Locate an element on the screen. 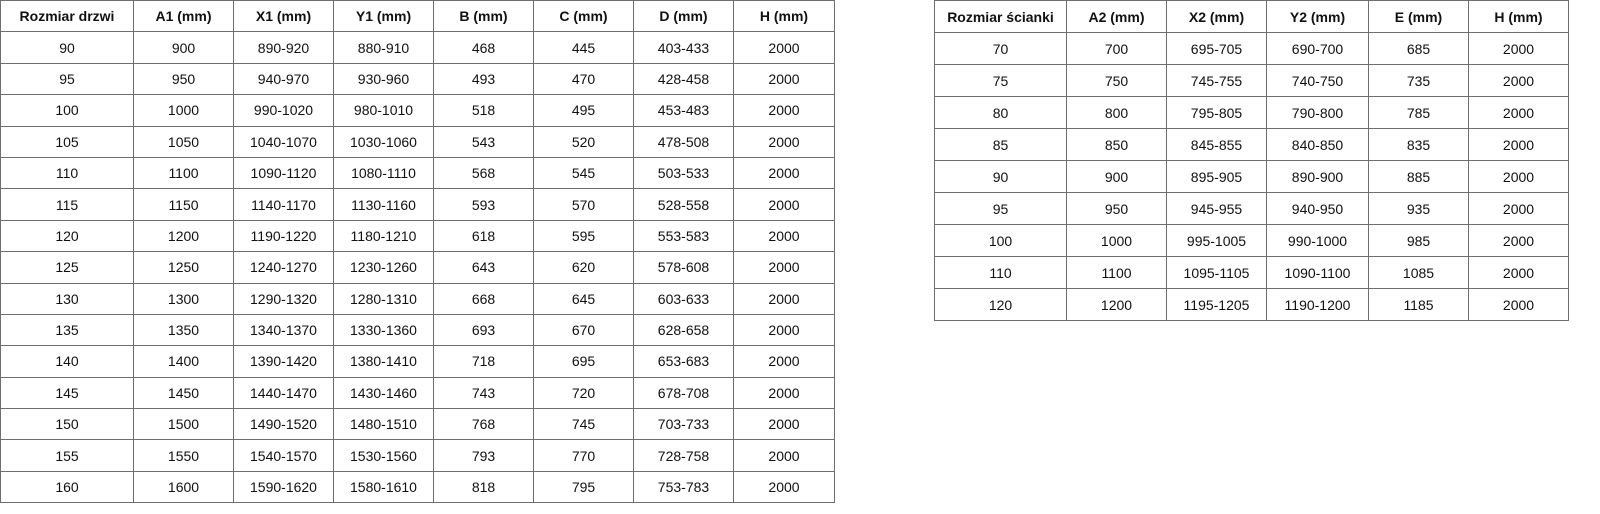 The width and height of the screenshot is (1600, 514). table-cell: 578-608 is located at coordinates (683, 267).